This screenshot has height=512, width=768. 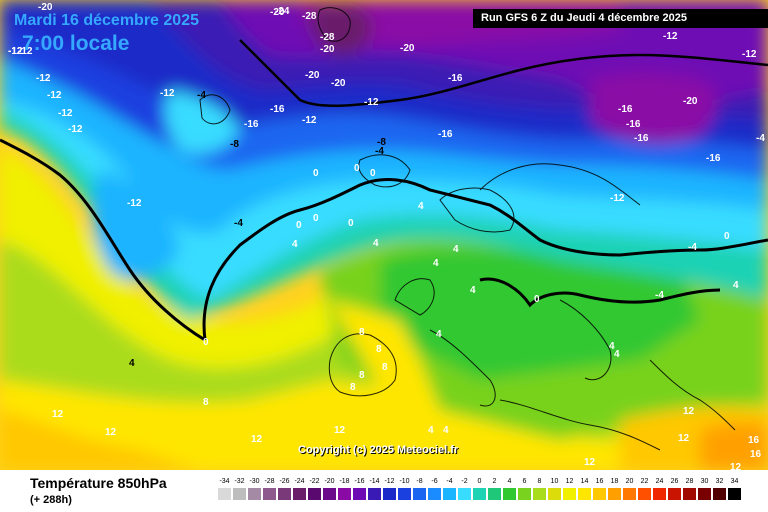 I want to click on isotherm-label: 16, so click(x=756, y=454).